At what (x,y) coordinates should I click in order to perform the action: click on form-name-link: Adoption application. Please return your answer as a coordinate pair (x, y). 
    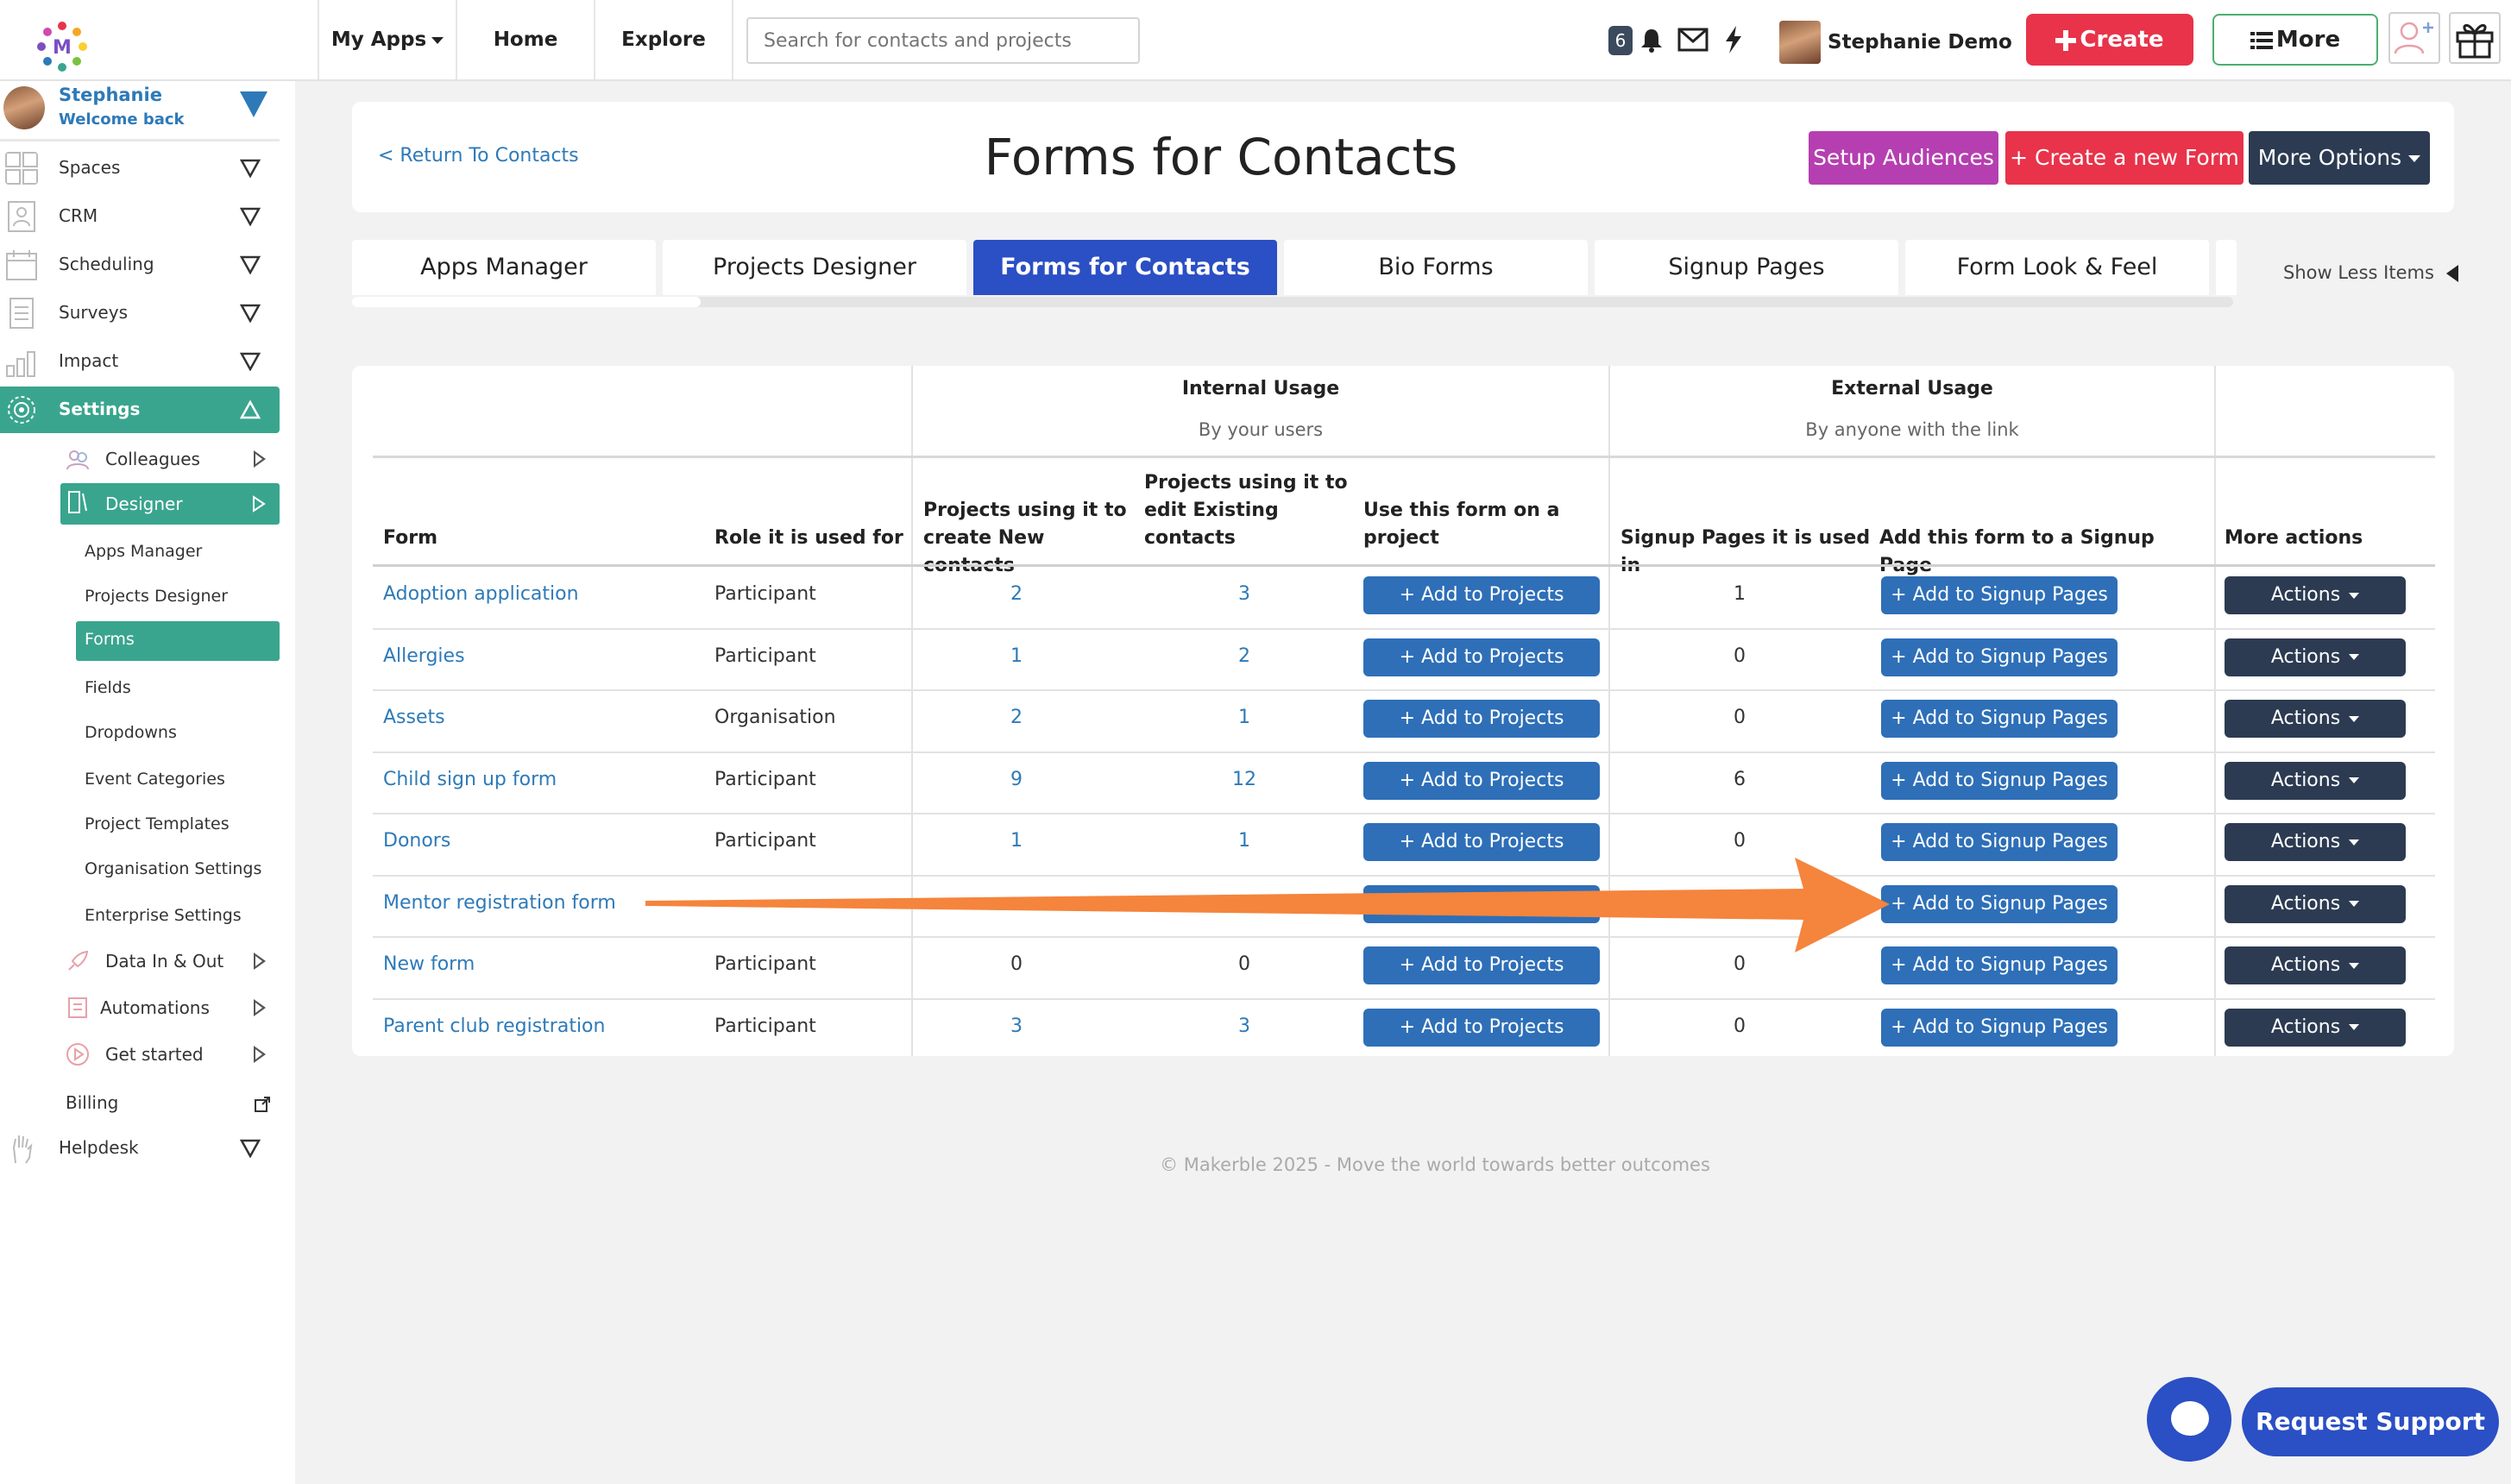
    Looking at the image, I should click on (481, 594).